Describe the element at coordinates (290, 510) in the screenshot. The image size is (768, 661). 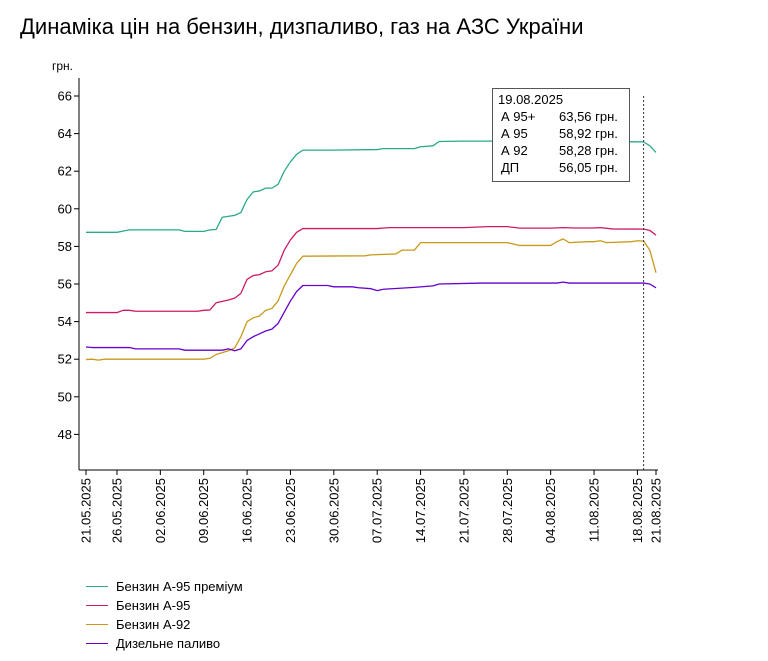
I see `x-tick-label: 23.06.2025` at that location.